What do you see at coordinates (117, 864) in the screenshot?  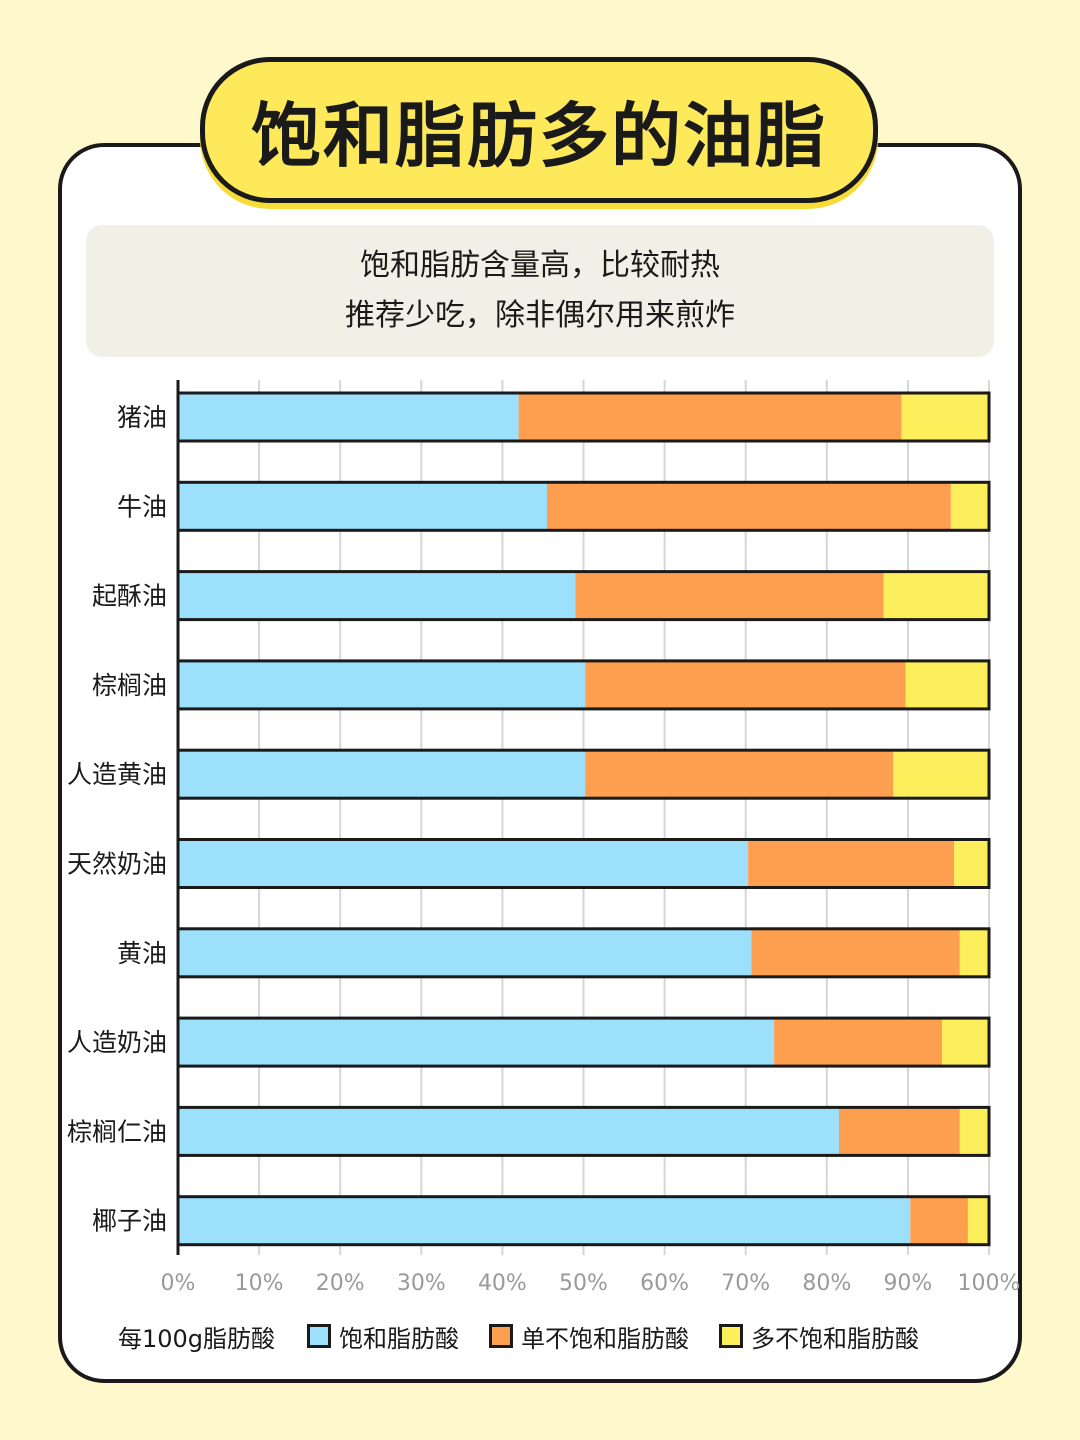 I see `category-label: 天然奶油` at bounding box center [117, 864].